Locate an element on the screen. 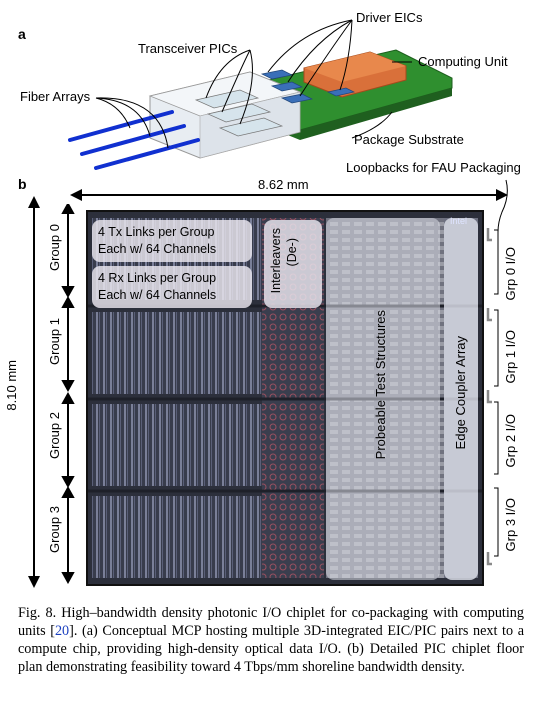 Image resolution: width=540 pixels, height=704 pixels. edge-coupler-array-box: Edge Coupler Array is located at coordinates (461, 399).